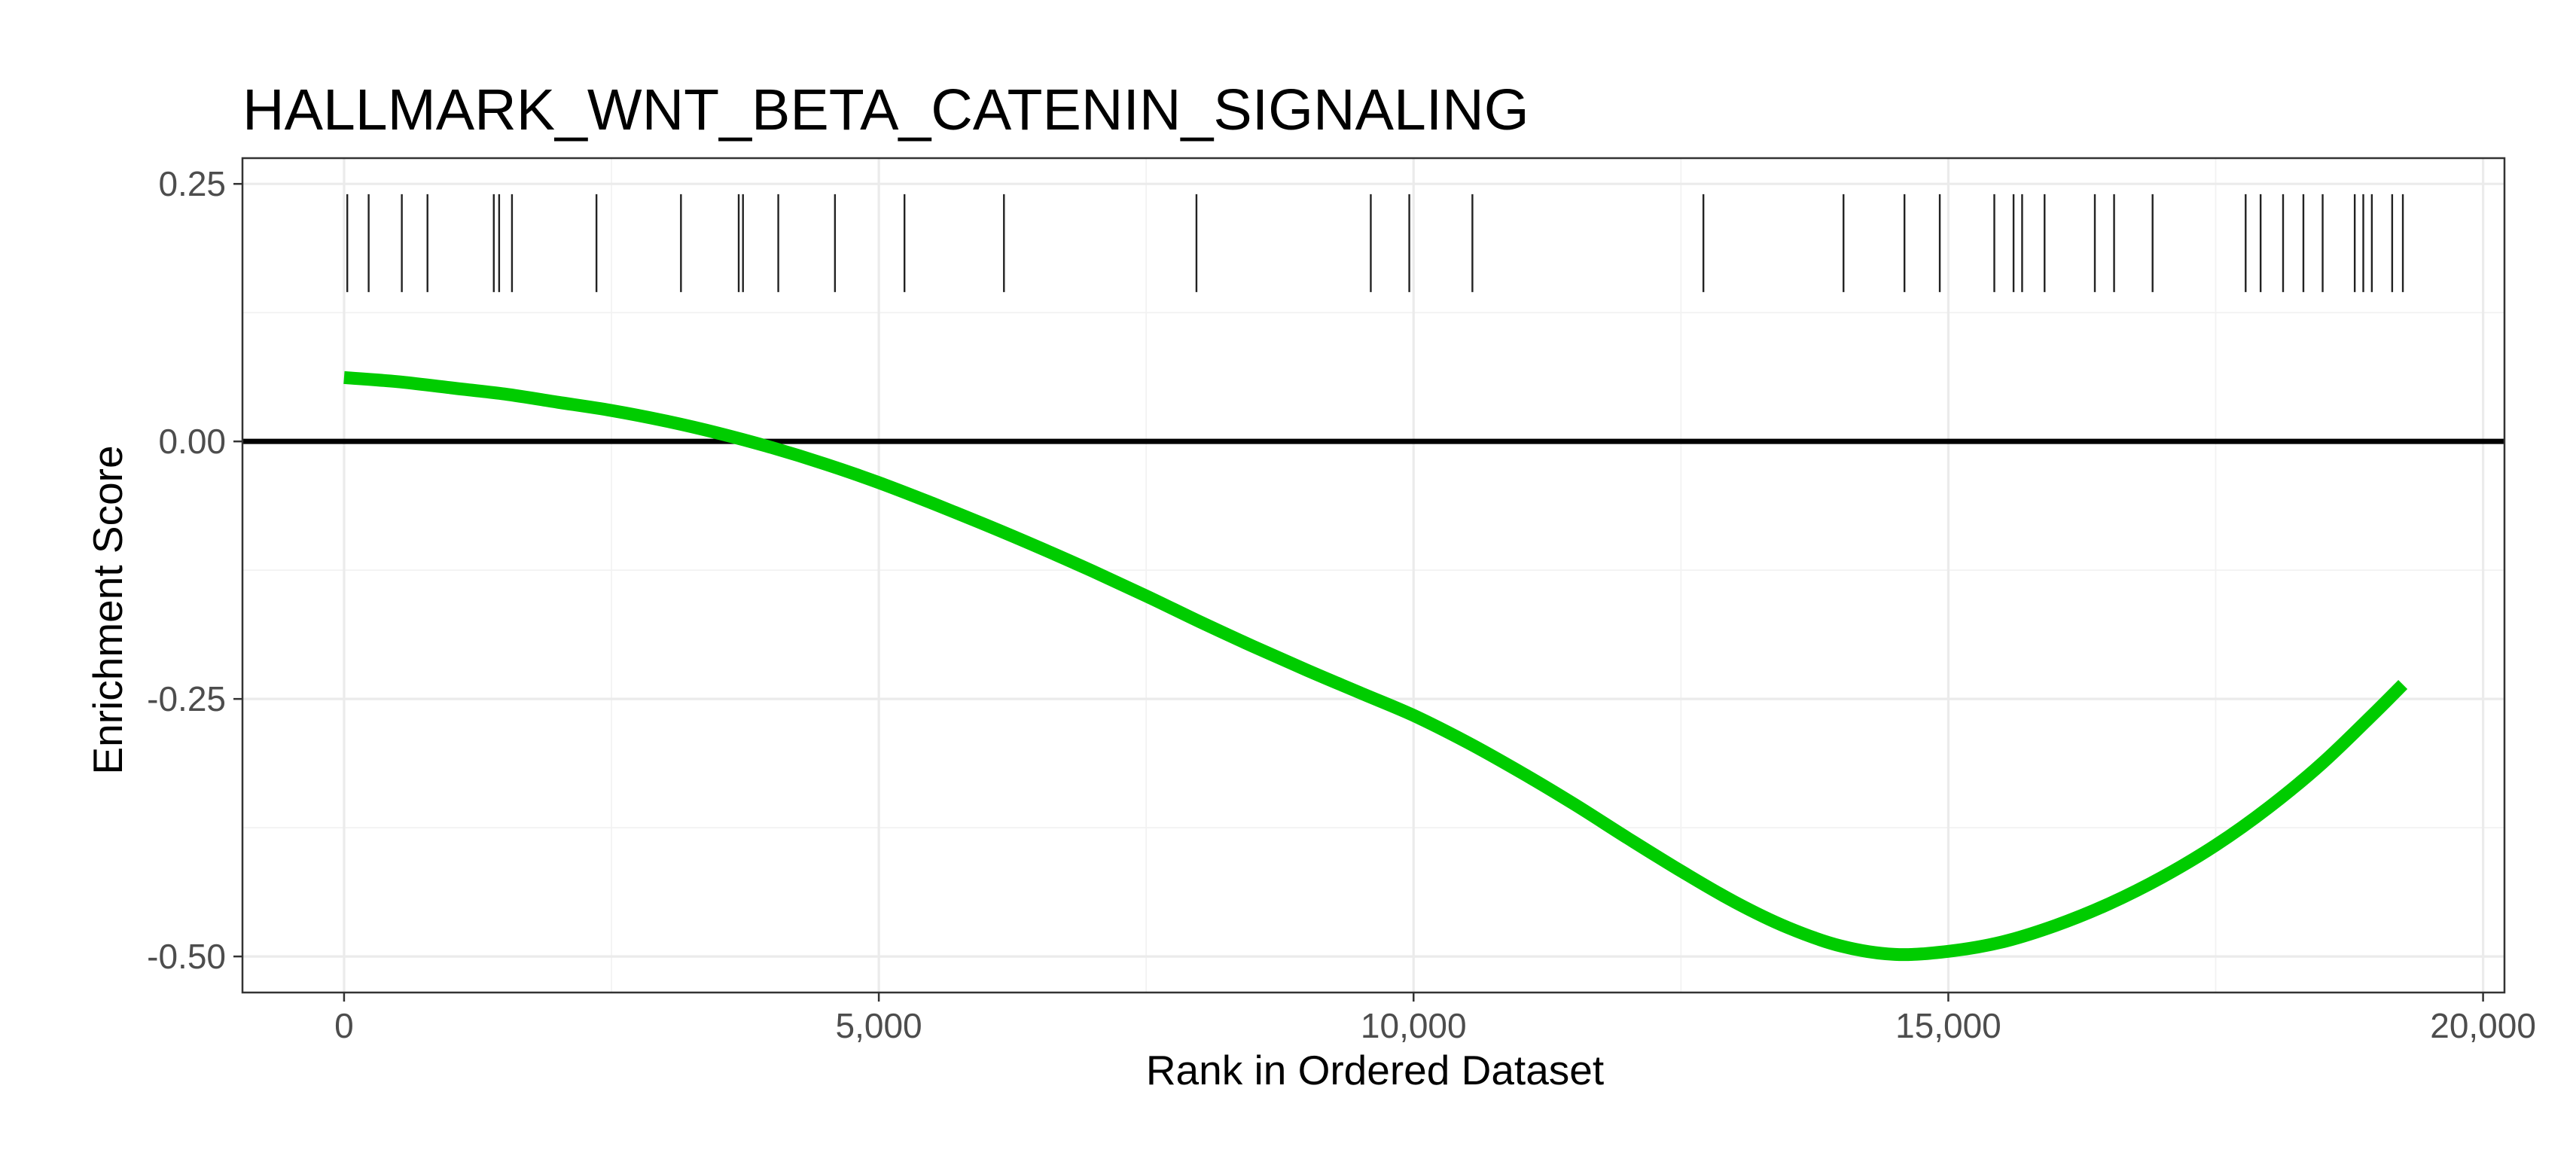 The width and height of the screenshot is (2576, 1174). What do you see at coordinates (107, 609) in the screenshot?
I see `y-axis-title: Enrichment Score` at bounding box center [107, 609].